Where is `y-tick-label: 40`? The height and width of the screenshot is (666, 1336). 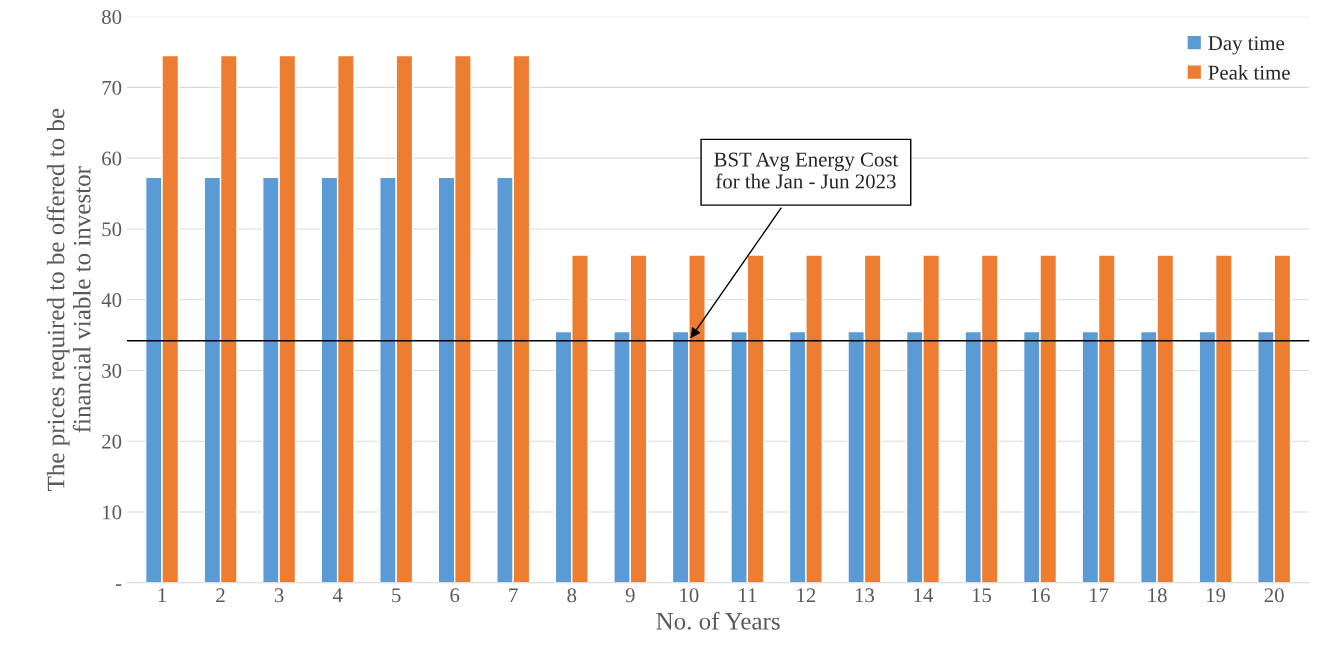
y-tick-label: 40 is located at coordinates (111, 300).